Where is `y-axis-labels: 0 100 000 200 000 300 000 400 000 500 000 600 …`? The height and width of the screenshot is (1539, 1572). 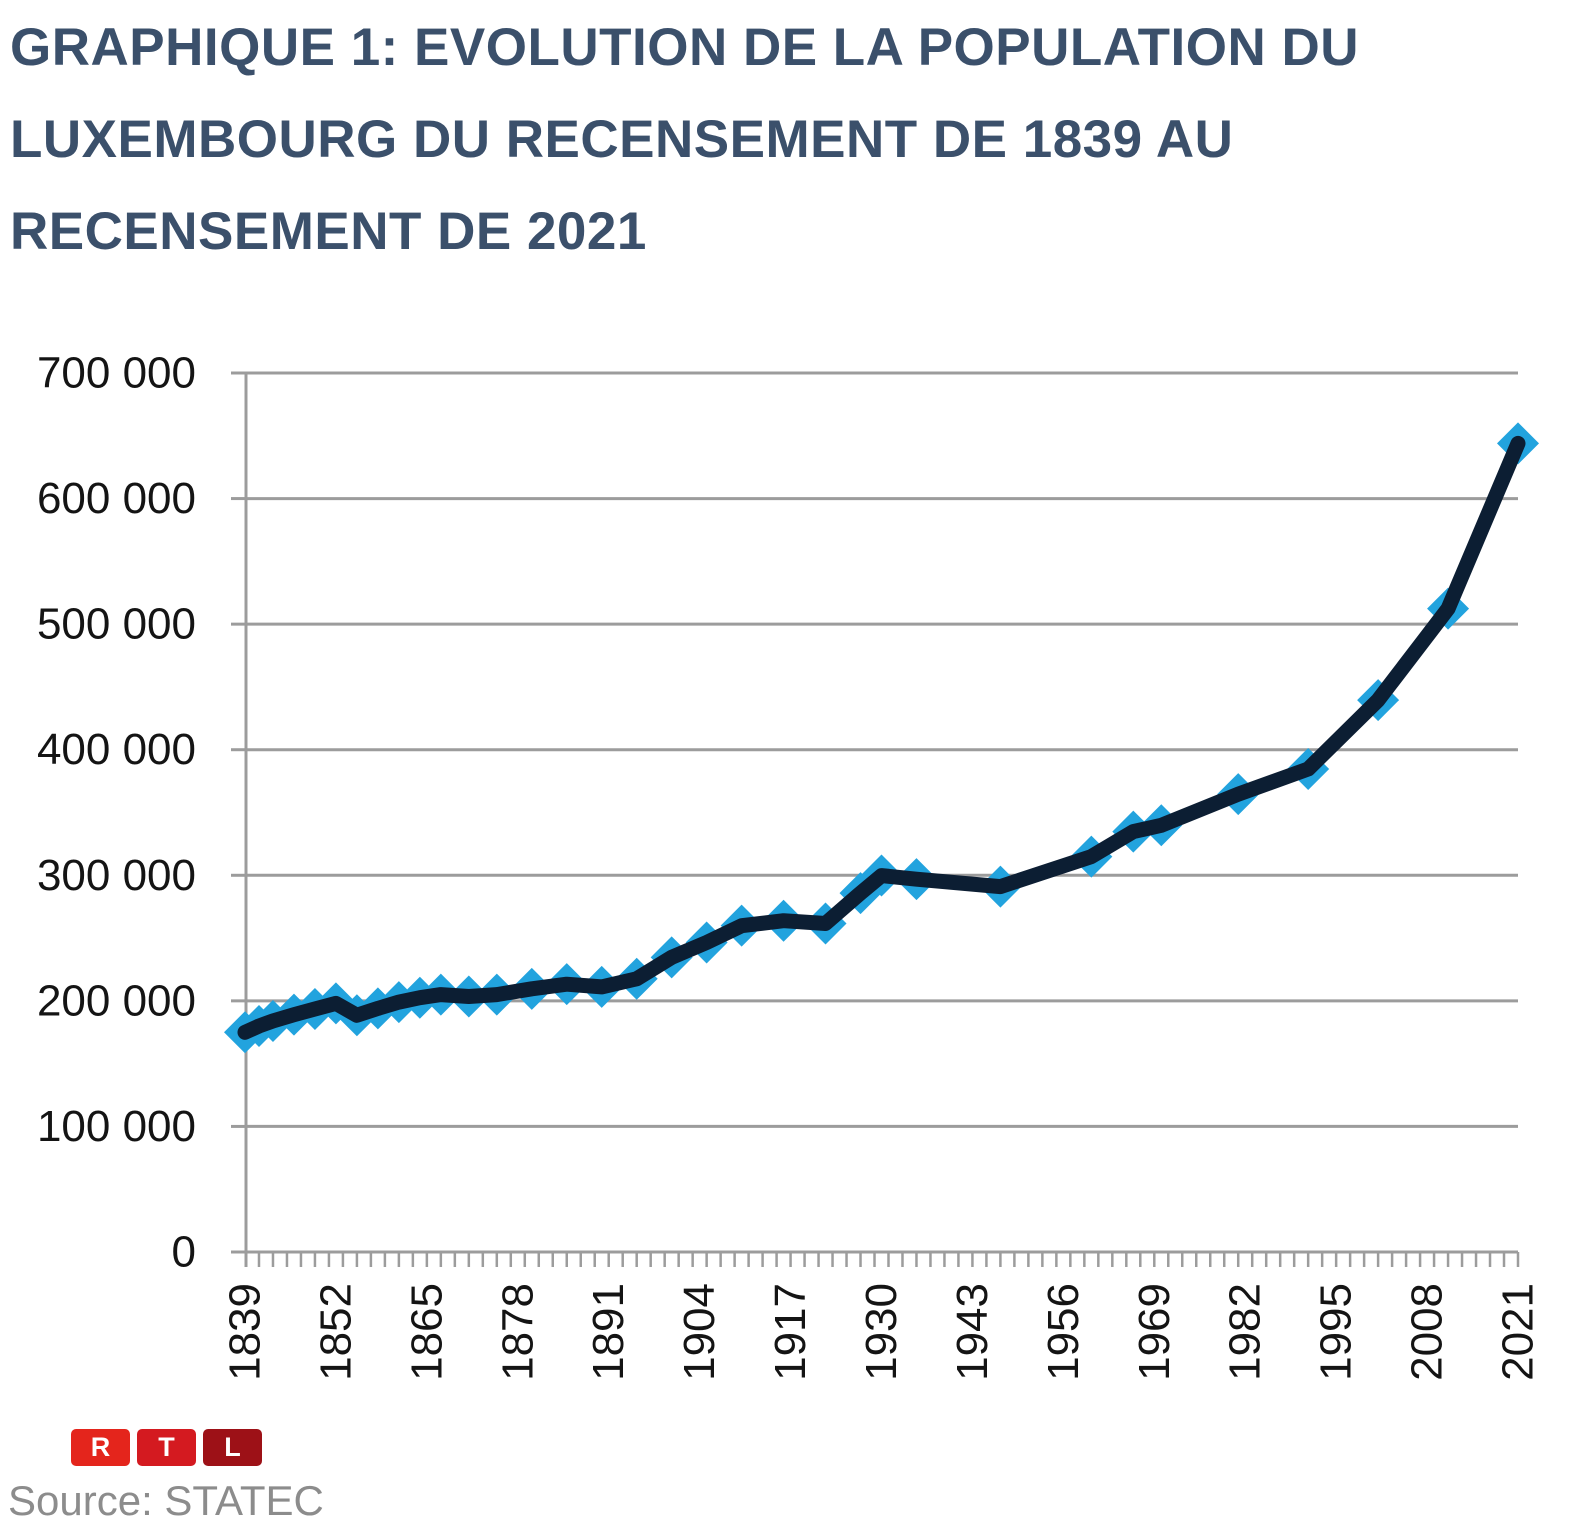 y-axis-labels: 0 100 000 200 000 300 000 400 000 500 000 600 … is located at coordinates (116, 813).